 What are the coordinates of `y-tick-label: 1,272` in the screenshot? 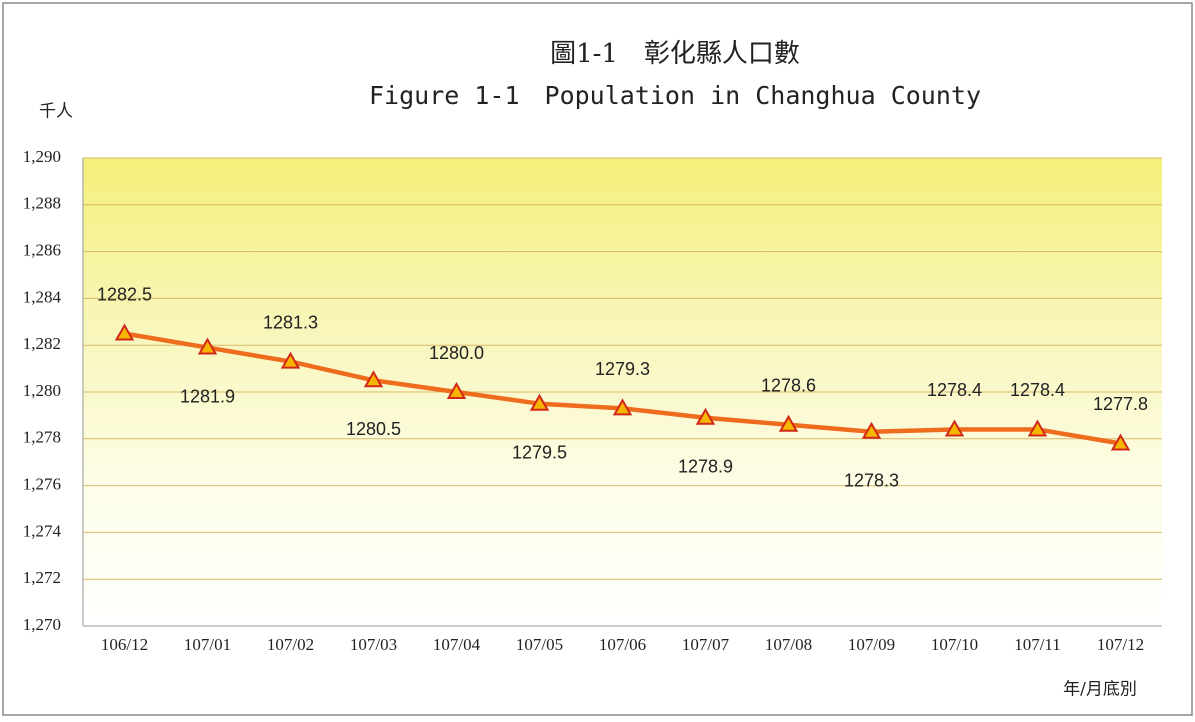 It's located at (42, 577).